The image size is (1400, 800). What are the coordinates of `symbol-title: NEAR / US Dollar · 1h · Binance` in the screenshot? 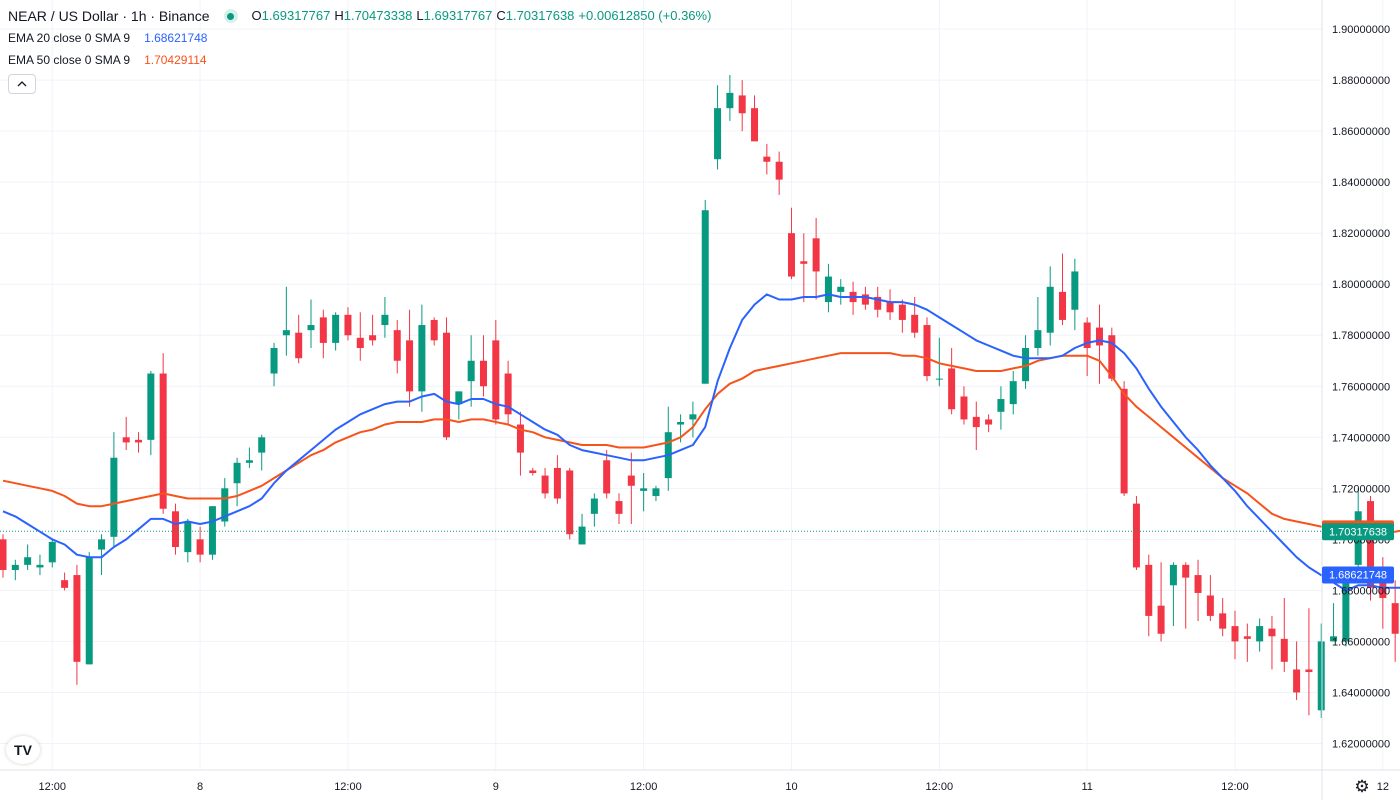 It's located at (109, 16).